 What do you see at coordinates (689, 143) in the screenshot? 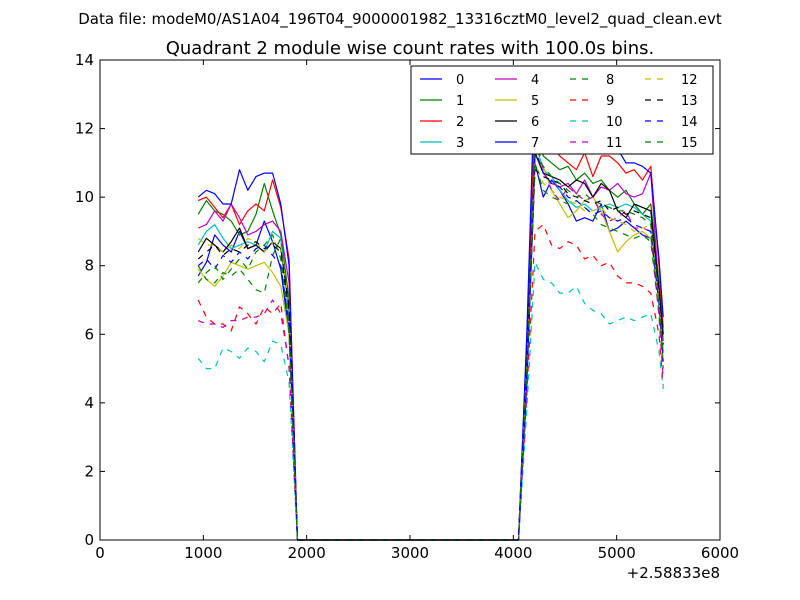
I see `legend-label-15: 15` at bounding box center [689, 143].